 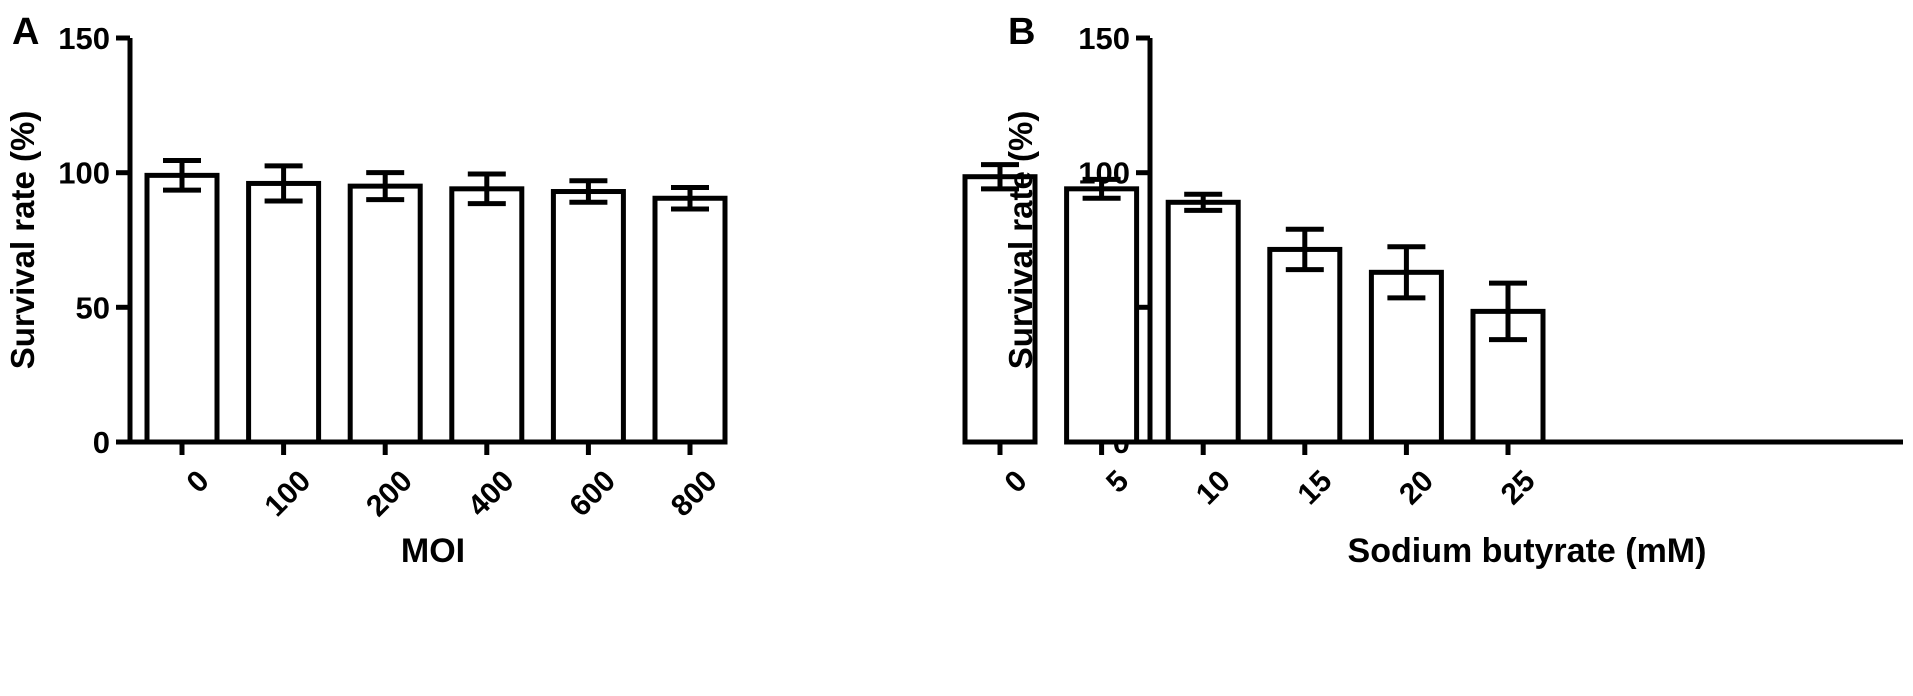 What do you see at coordinates (1527, 551) in the screenshot?
I see `x-axis-title: Sodium butyrate (mM)` at bounding box center [1527, 551].